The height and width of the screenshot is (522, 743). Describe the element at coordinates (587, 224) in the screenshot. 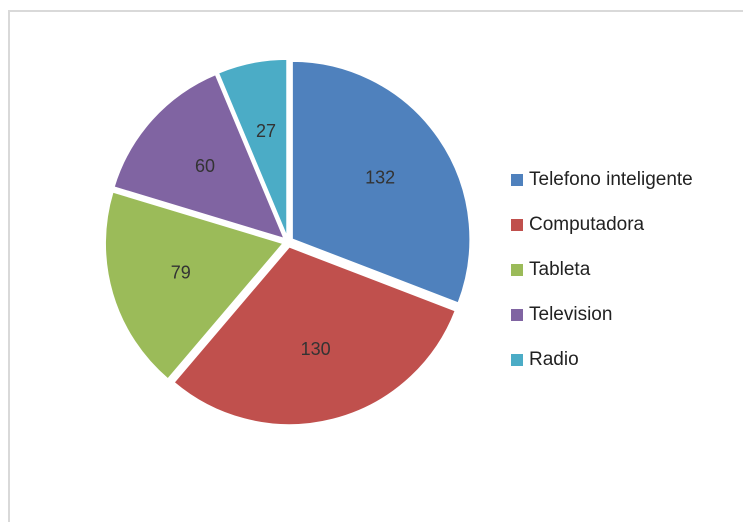

I see `legend-label: Computadora` at that location.